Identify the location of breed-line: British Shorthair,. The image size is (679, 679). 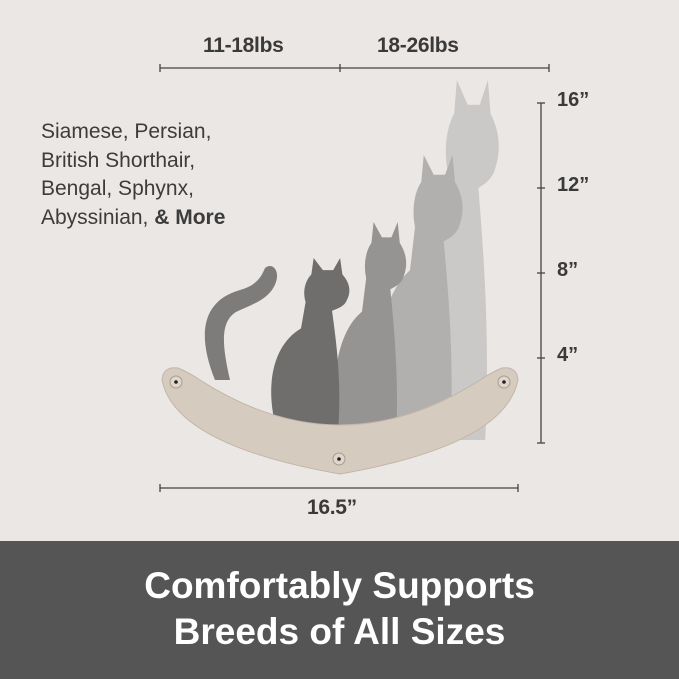
(118, 160).